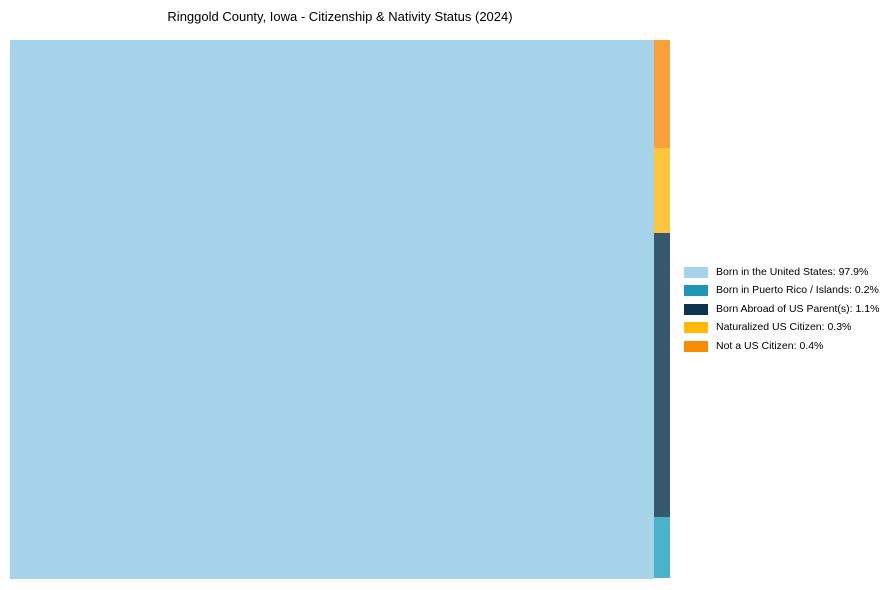 This screenshot has width=889, height=590. What do you see at coordinates (798, 308) in the screenshot?
I see `legend-label: Born Abroad of US Parent(s): 1.1%` at bounding box center [798, 308].